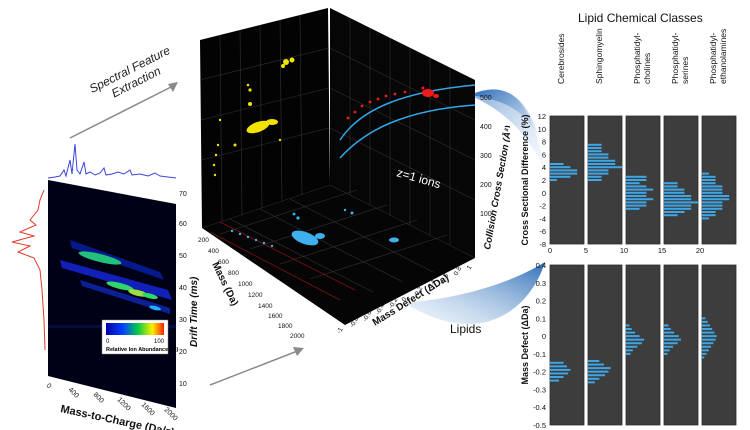 The image size is (750, 430). I want to click on heatmap-y-tick: 30, so click(183, 320).